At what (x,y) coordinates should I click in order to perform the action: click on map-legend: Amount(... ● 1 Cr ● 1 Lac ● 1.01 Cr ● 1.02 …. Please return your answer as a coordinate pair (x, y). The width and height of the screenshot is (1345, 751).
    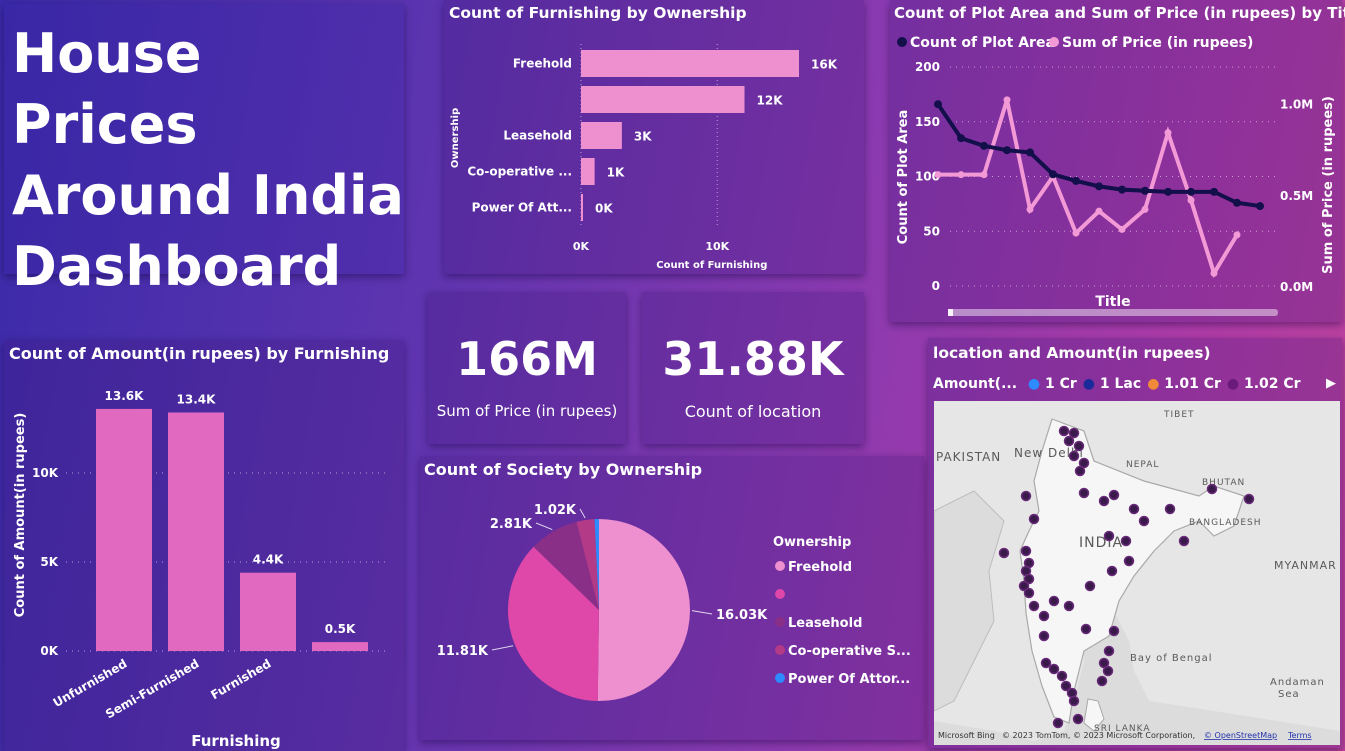
    Looking at the image, I should click on (1117, 384).